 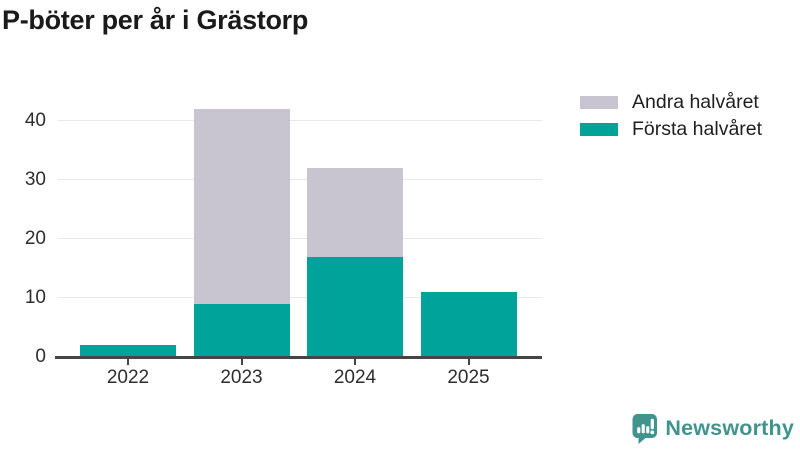 What do you see at coordinates (468, 377) in the screenshot?
I see `x-tick-label-2025: 2025` at bounding box center [468, 377].